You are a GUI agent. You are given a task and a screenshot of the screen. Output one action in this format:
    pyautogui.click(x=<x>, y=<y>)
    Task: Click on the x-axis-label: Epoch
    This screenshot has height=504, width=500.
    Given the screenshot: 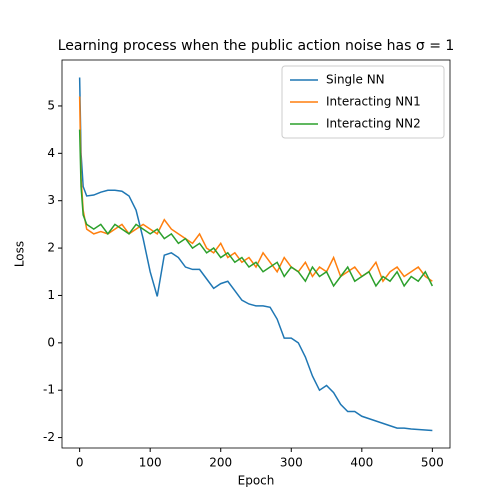 What is the action you would take?
    pyautogui.click(x=256, y=481)
    